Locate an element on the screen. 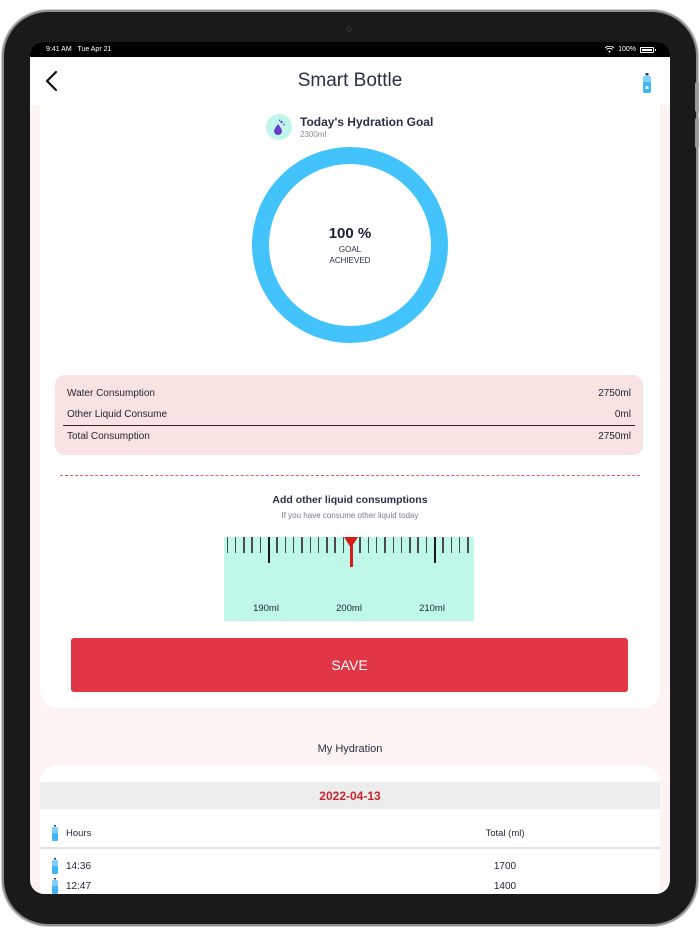 The width and height of the screenshot is (700, 934). save-button: SAVE is located at coordinates (349, 665).